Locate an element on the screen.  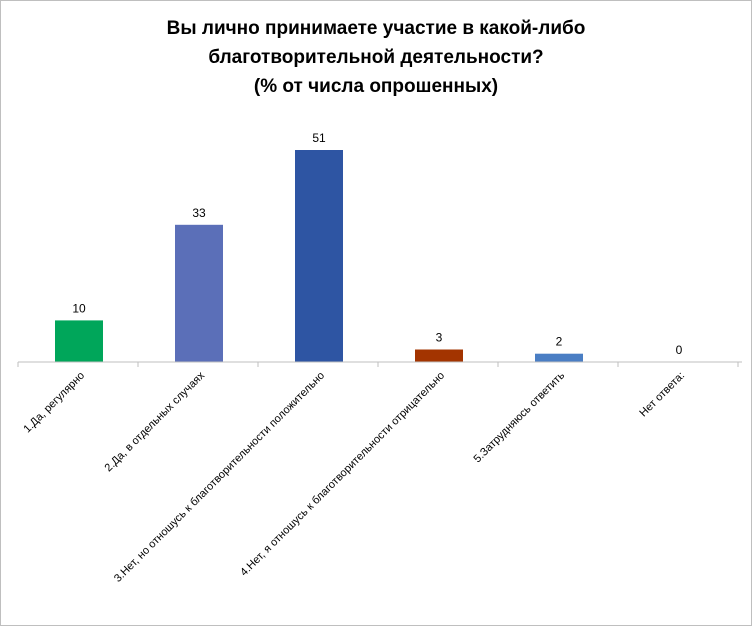
chart-title-line-2: благотворительной деятельности? is located at coordinates (376, 57).